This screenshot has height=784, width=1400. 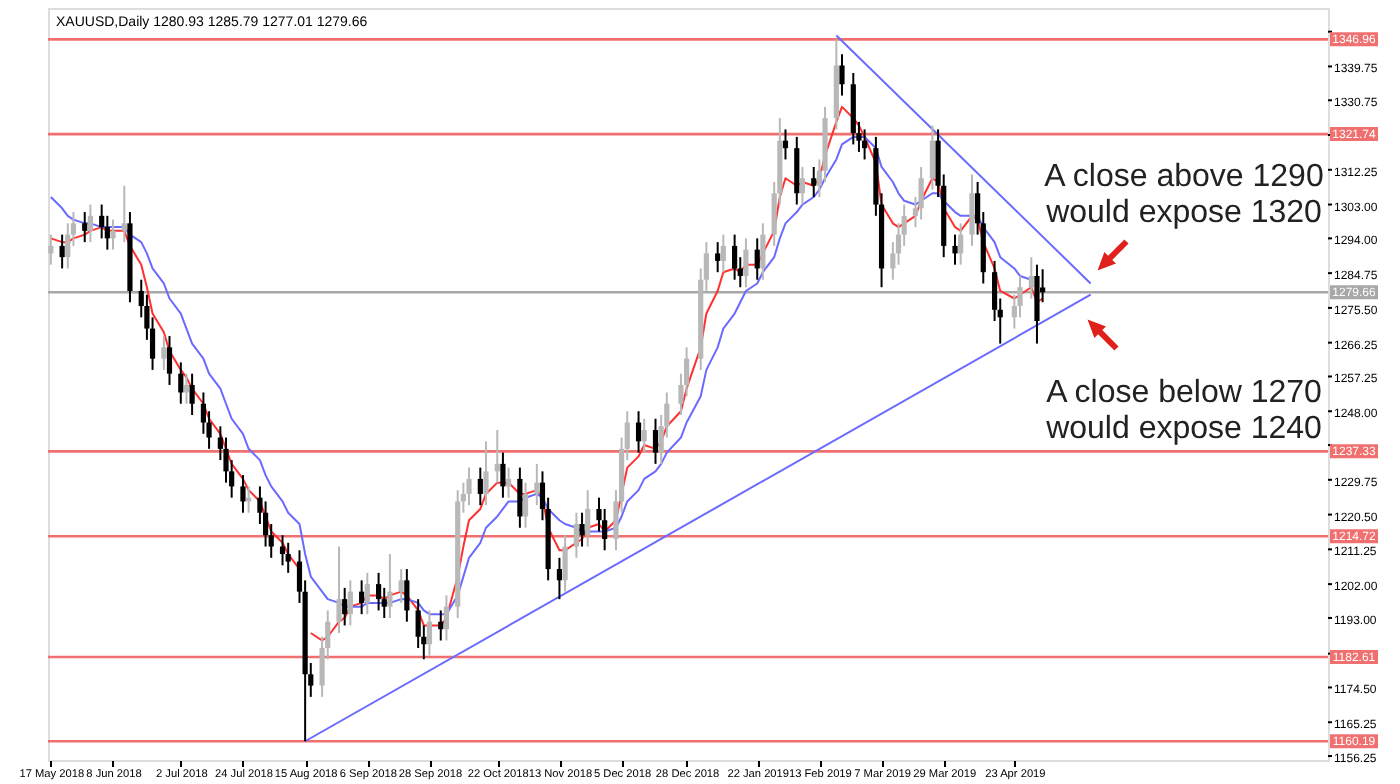 What do you see at coordinates (1184, 195) in the screenshot?
I see `annotation: A close above 1290 would expose 1320` at bounding box center [1184, 195].